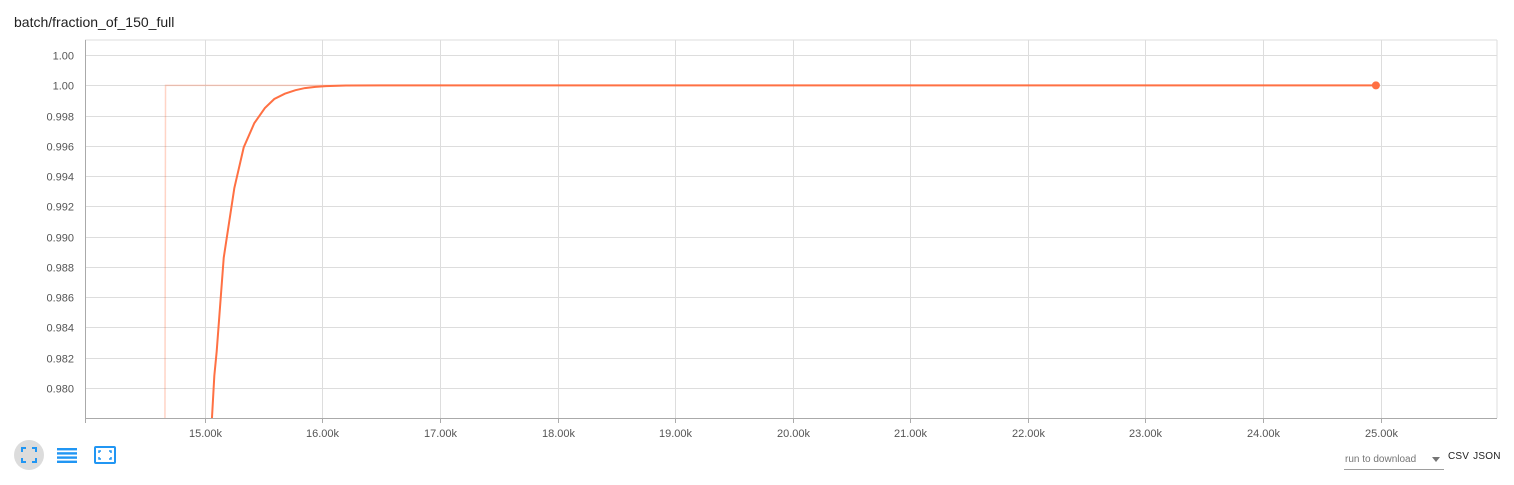  I want to click on y-tick-label: 0.990, so click(60, 239).